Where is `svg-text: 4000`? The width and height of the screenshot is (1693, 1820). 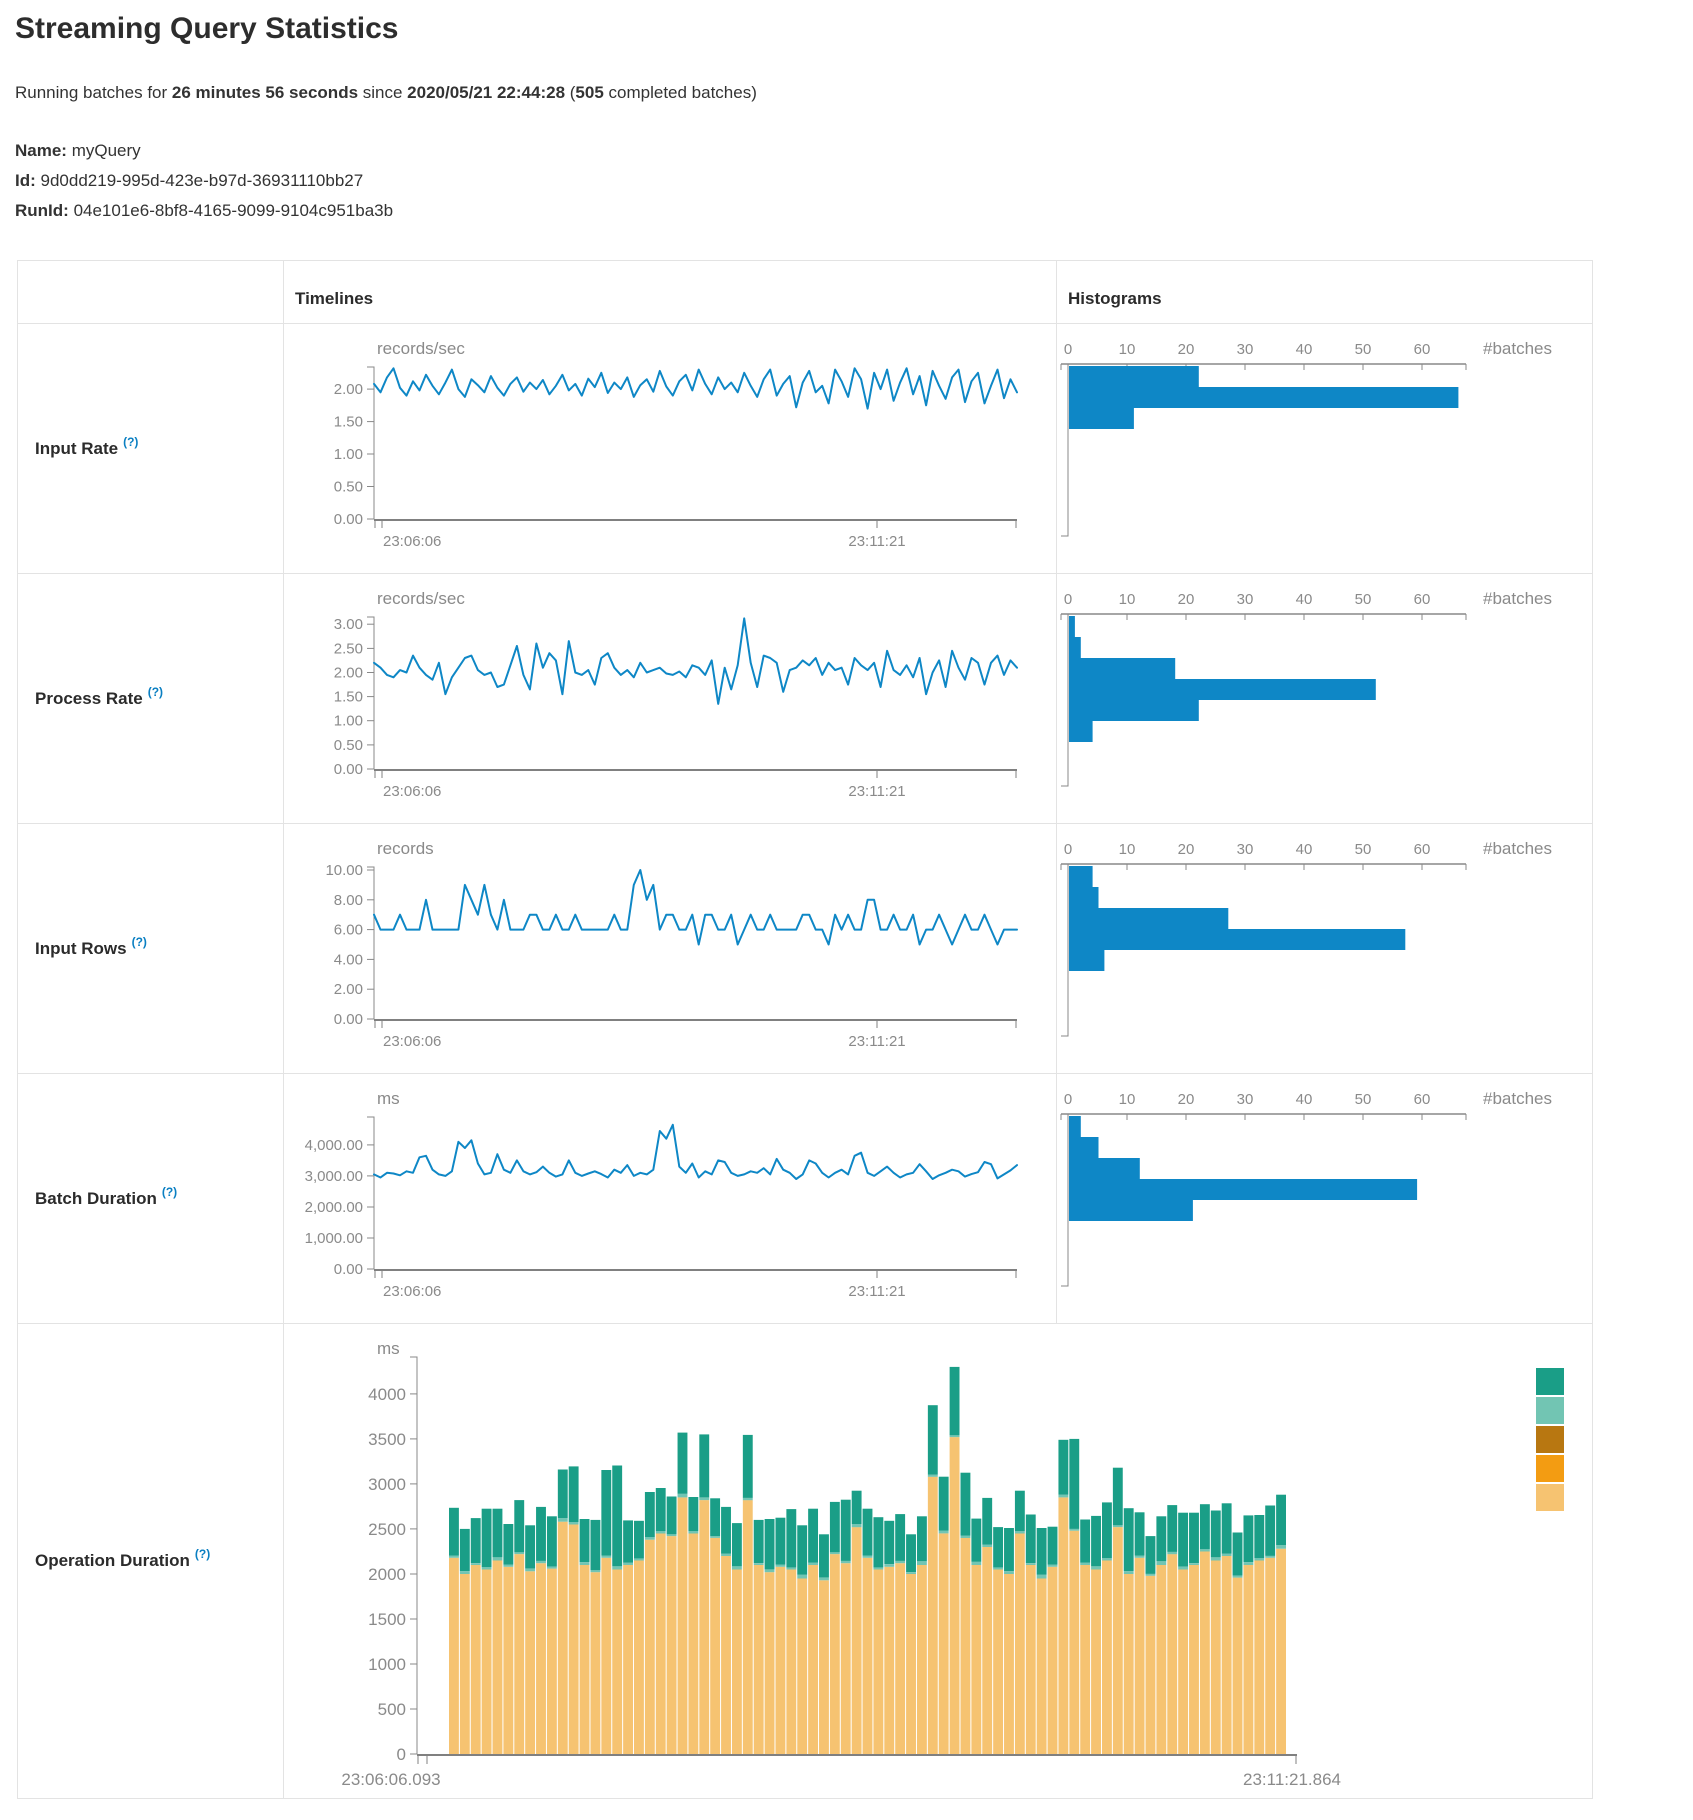
svg-text: 4000 is located at coordinates (387, 1394).